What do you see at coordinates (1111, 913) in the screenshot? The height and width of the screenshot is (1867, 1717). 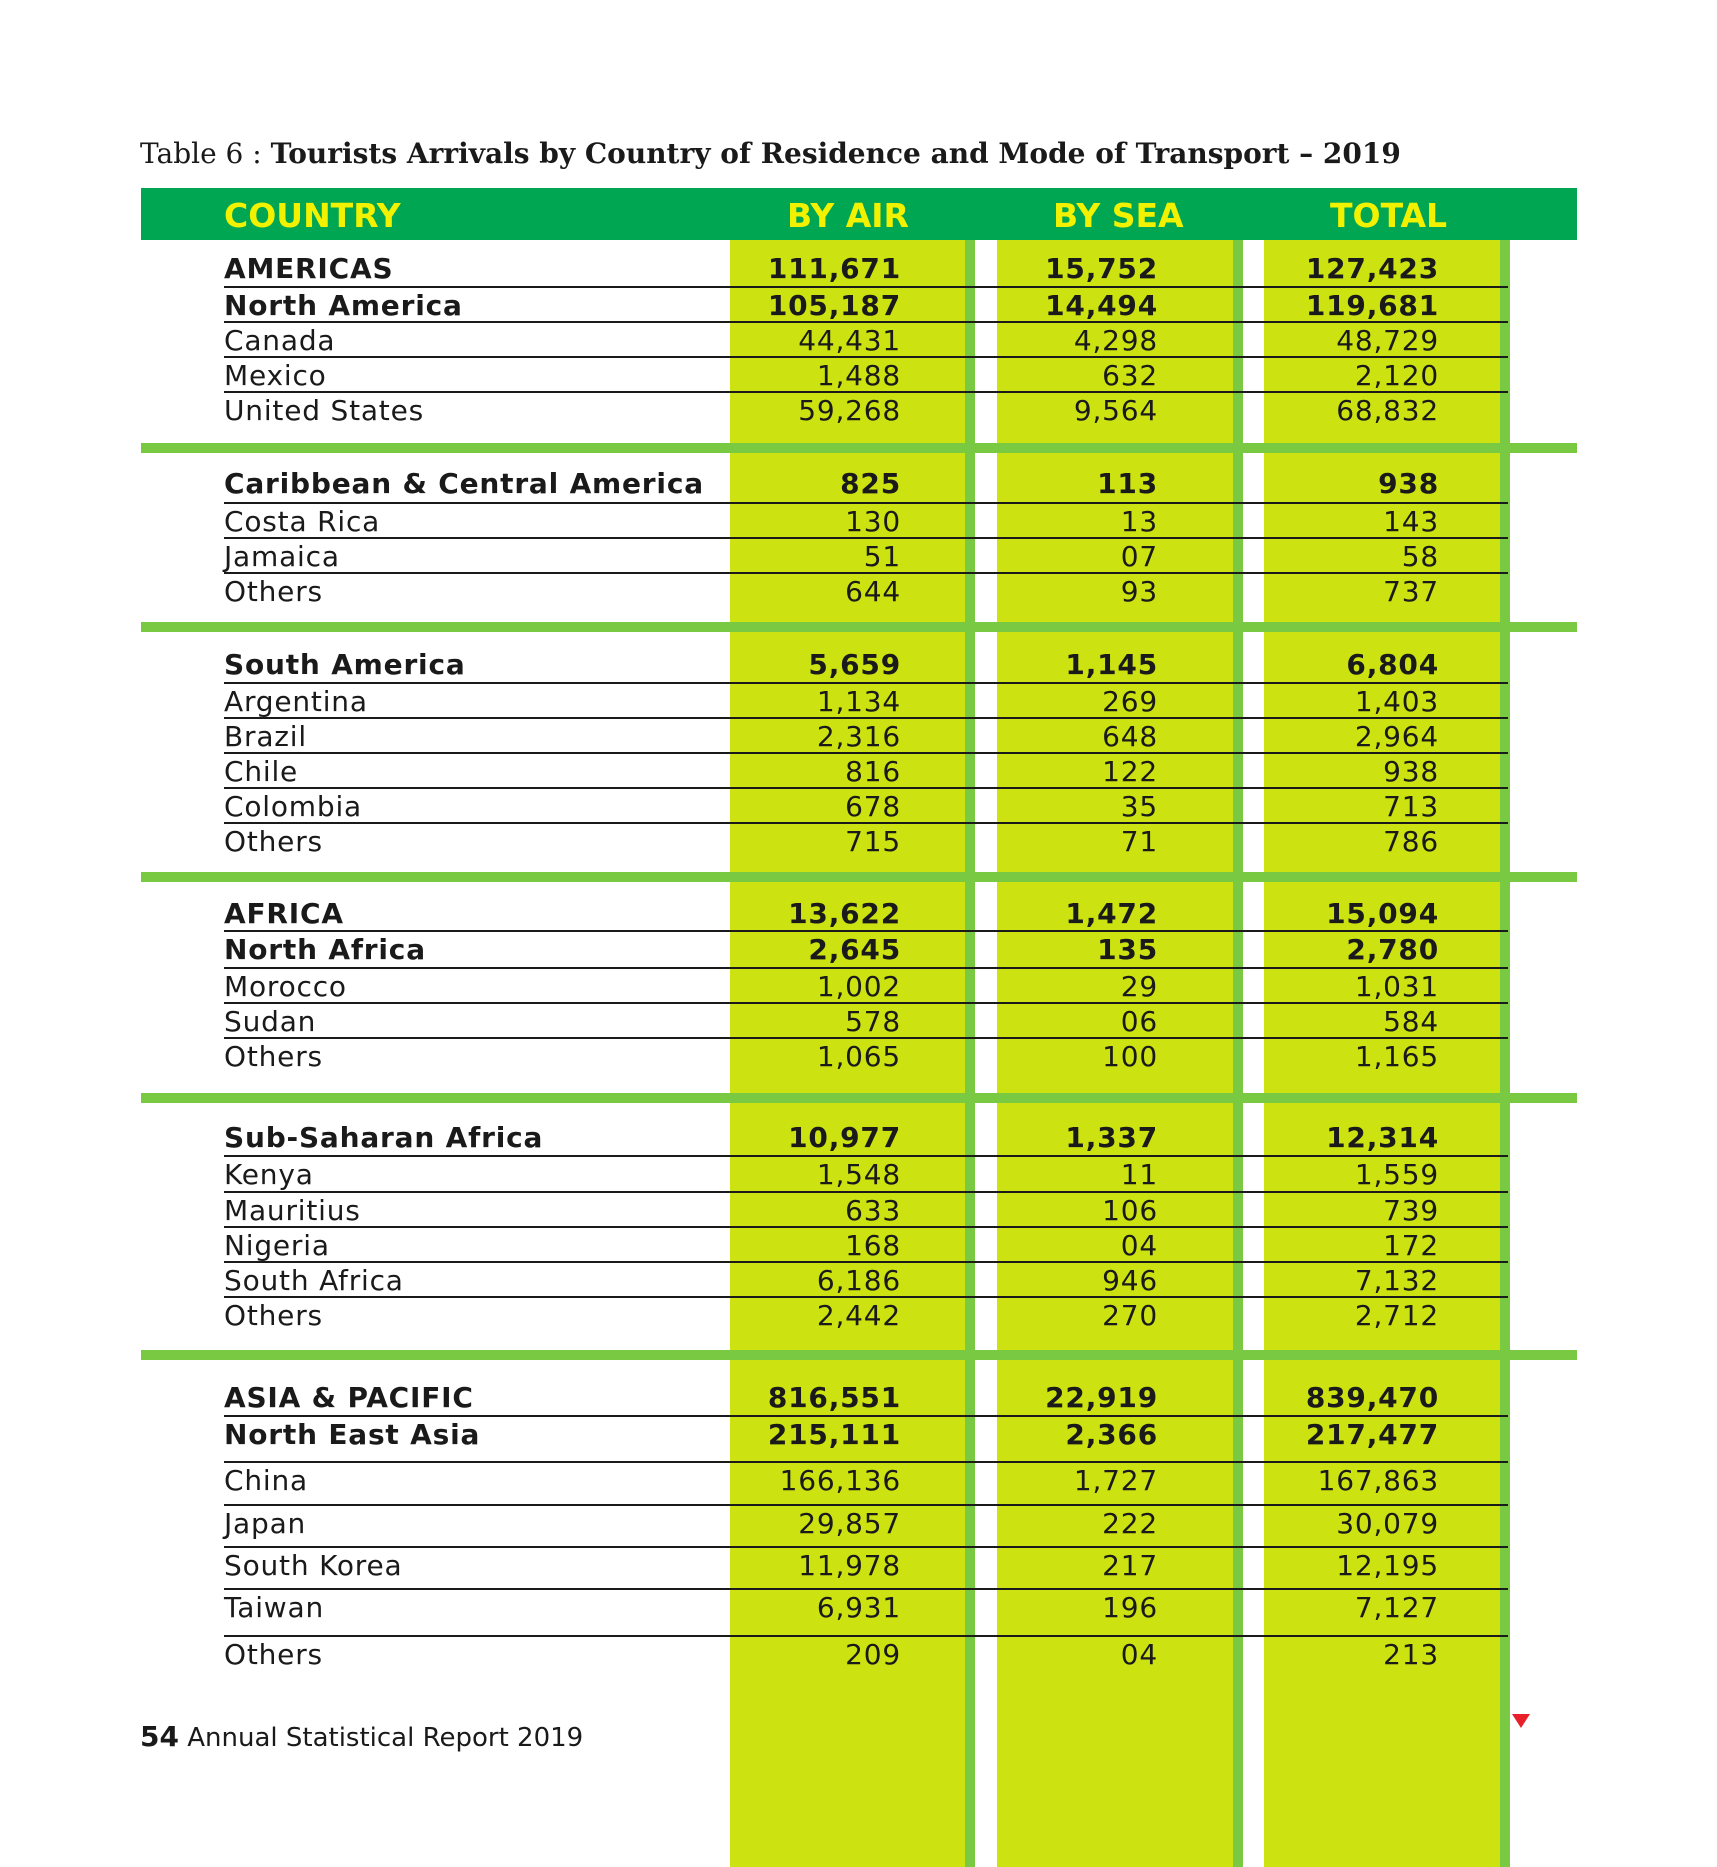 I see `row-by-sea-value: 1,472` at bounding box center [1111, 913].